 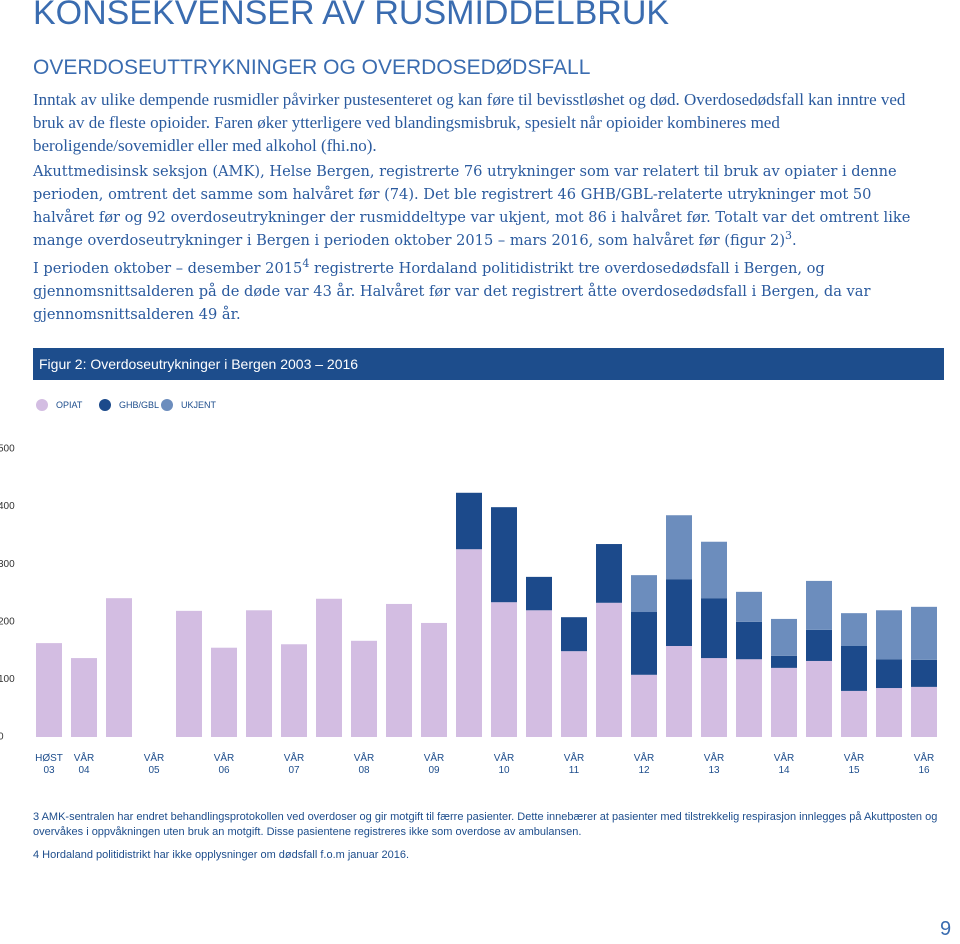 I want to click on x-tick-label: VÅR 11, so click(x=574, y=764).